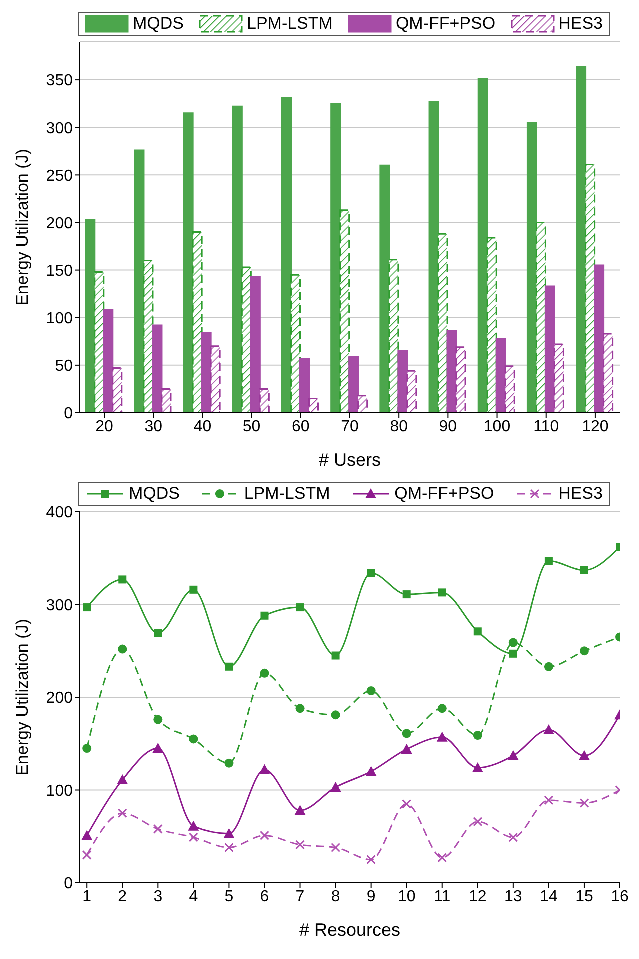 The image size is (639, 959). Describe the element at coordinates (547, 427) in the screenshot. I see `x-tick-label: 110` at that location.